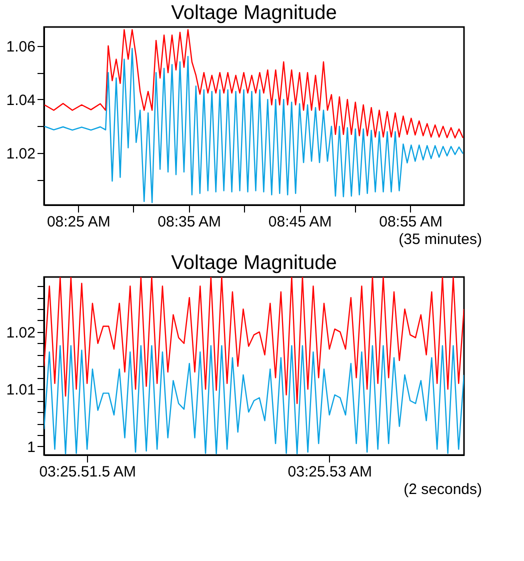 Image resolution: width=524 pixels, height=561 pixels. I want to click on y-tick-label: 1.01, so click(21, 390).